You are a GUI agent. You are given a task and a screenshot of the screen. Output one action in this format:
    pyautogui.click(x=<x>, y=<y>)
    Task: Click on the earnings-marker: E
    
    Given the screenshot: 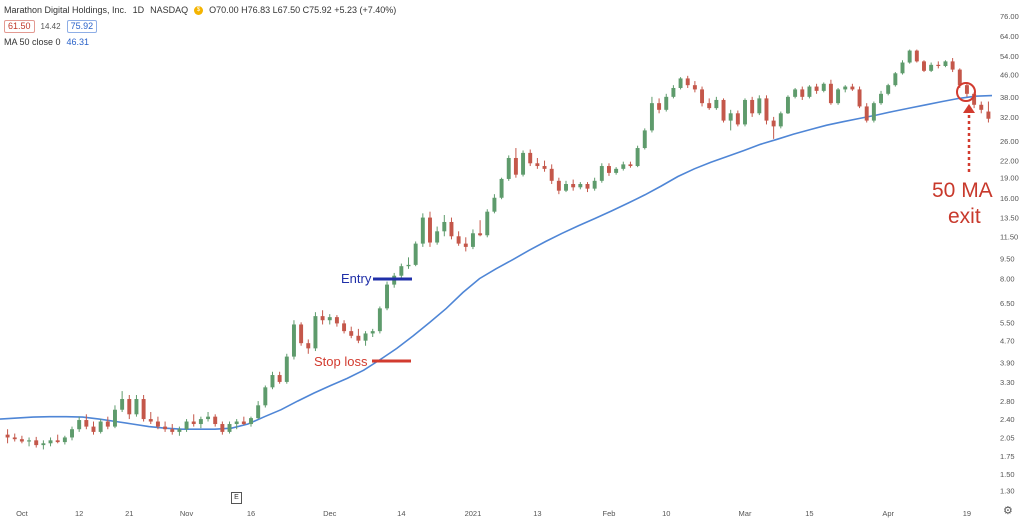 What is the action you would take?
    pyautogui.click(x=236, y=498)
    